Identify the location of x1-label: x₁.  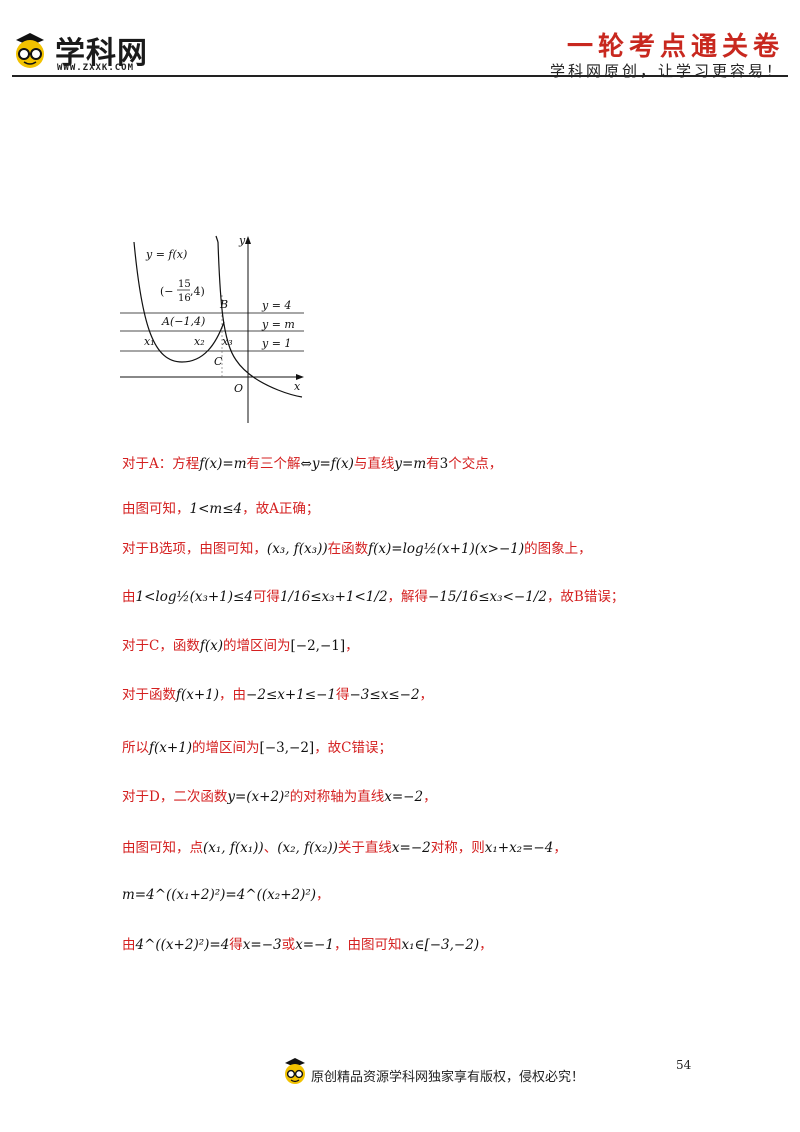
(149, 341).